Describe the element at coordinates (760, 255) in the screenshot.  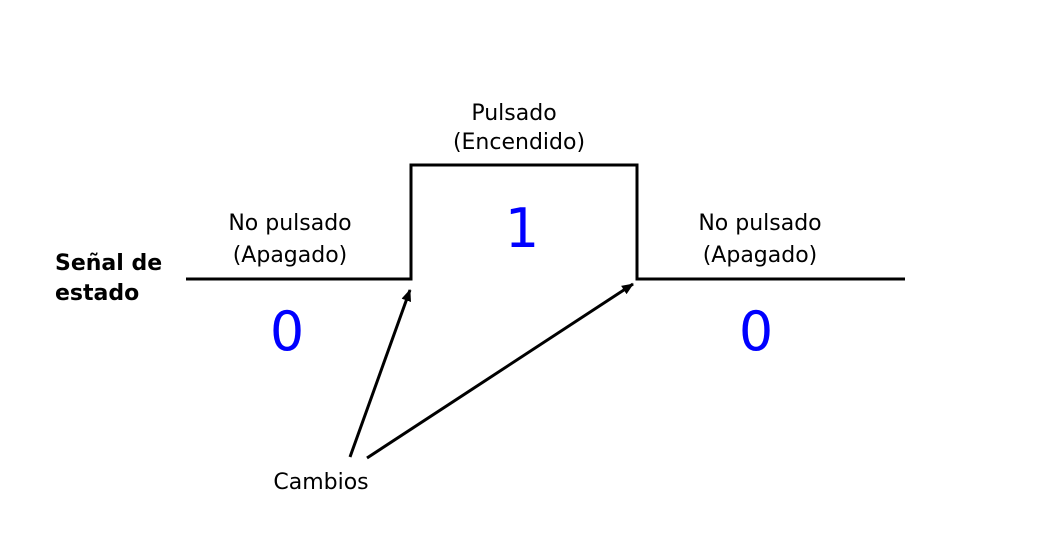
I see `state-off-right-label-line2: (Apagado)` at that location.